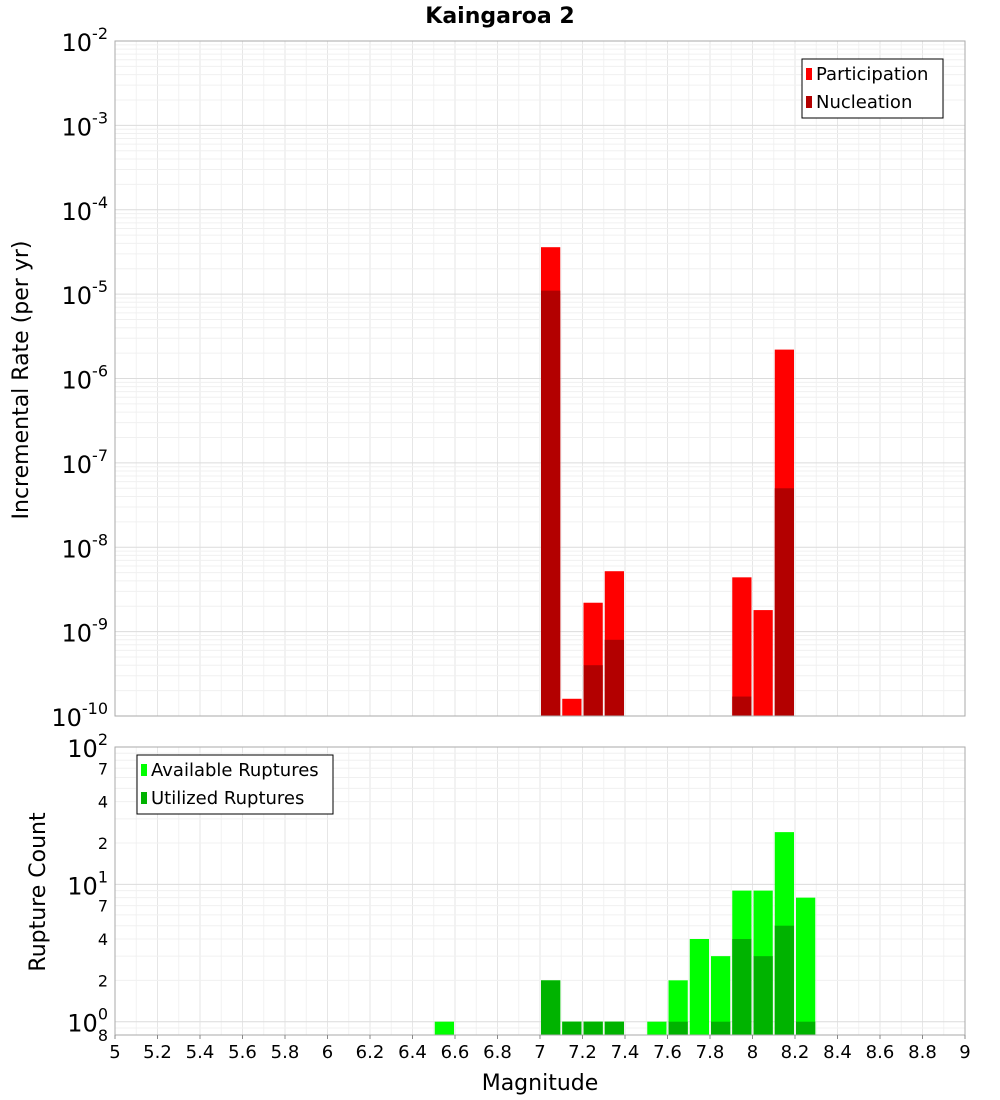 This screenshot has width=1000, height=1100. What do you see at coordinates (242, 1052) in the screenshot?
I see `x-tick-label: 5.6` at bounding box center [242, 1052].